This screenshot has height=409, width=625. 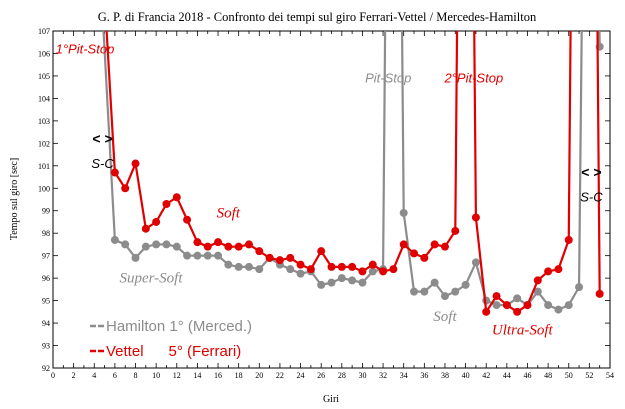 What do you see at coordinates (388, 78) in the screenshot?
I see `annotation-label: Pit-Stop` at bounding box center [388, 78].